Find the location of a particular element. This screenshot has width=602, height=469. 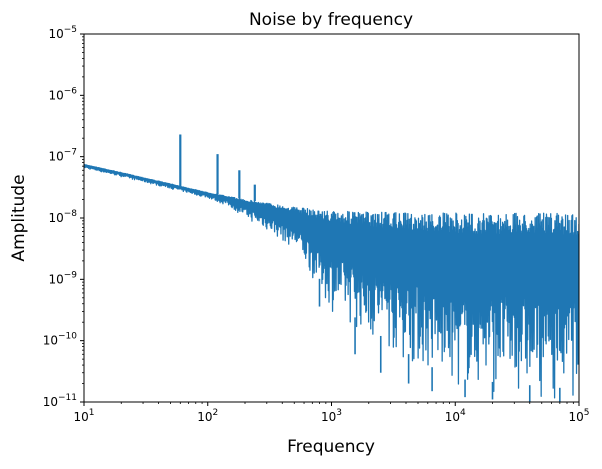

y-tick-label-exponent: −11 is located at coordinates (67, 398).